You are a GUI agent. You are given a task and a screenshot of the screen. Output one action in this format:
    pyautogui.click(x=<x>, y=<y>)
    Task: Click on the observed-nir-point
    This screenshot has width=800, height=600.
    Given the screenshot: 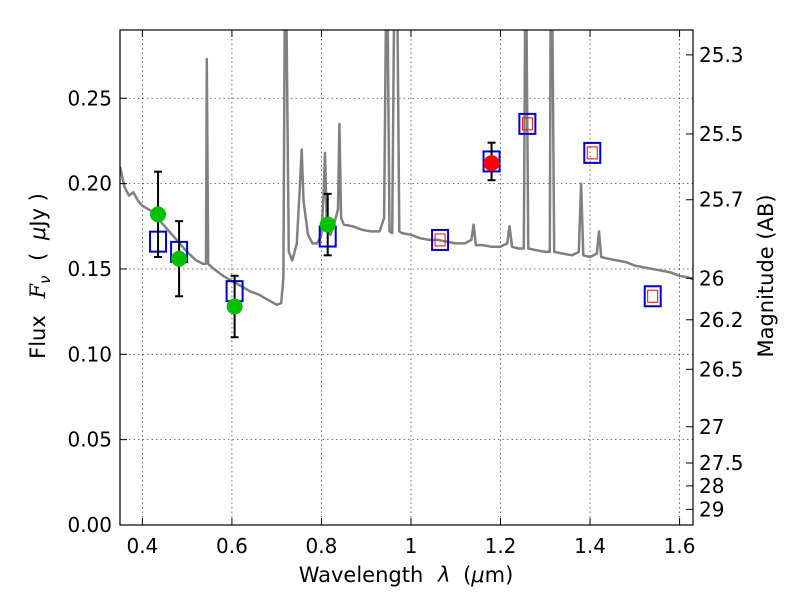 What is the action you would take?
    pyautogui.click(x=491, y=163)
    